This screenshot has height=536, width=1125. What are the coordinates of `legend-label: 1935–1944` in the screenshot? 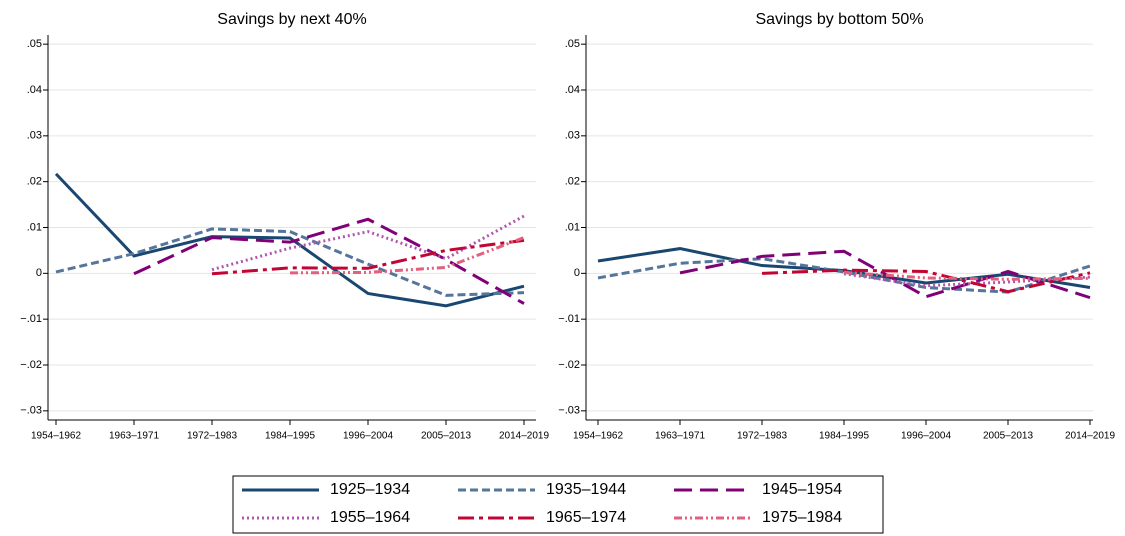 It's located at (586, 489).